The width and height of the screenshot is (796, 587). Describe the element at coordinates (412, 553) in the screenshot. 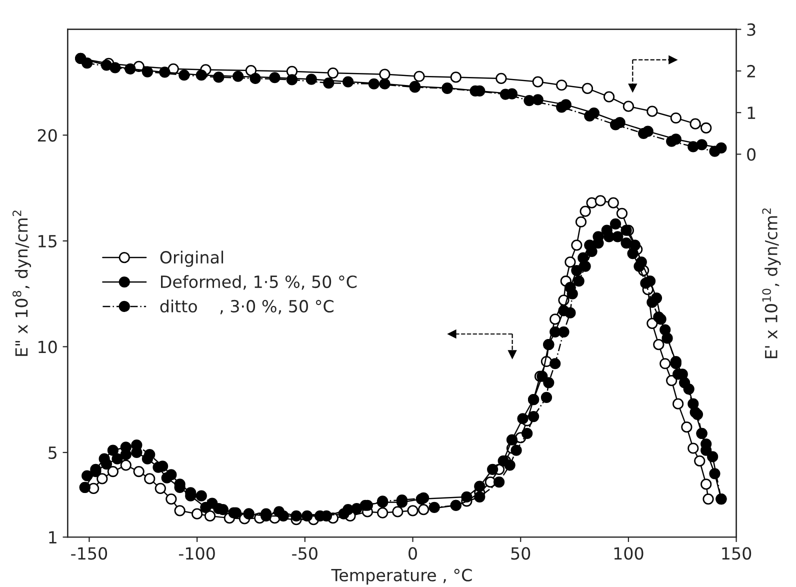

I see `x-tick-label: 0` at that location.